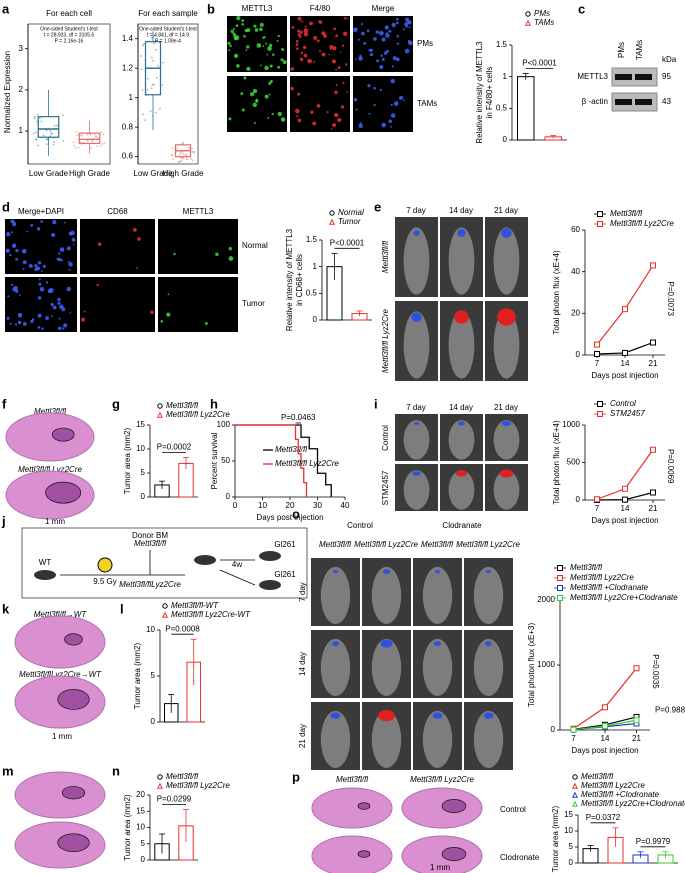 The width and height of the screenshot is (685, 873). I want to click on x-tick-label: 7, so click(573, 738).